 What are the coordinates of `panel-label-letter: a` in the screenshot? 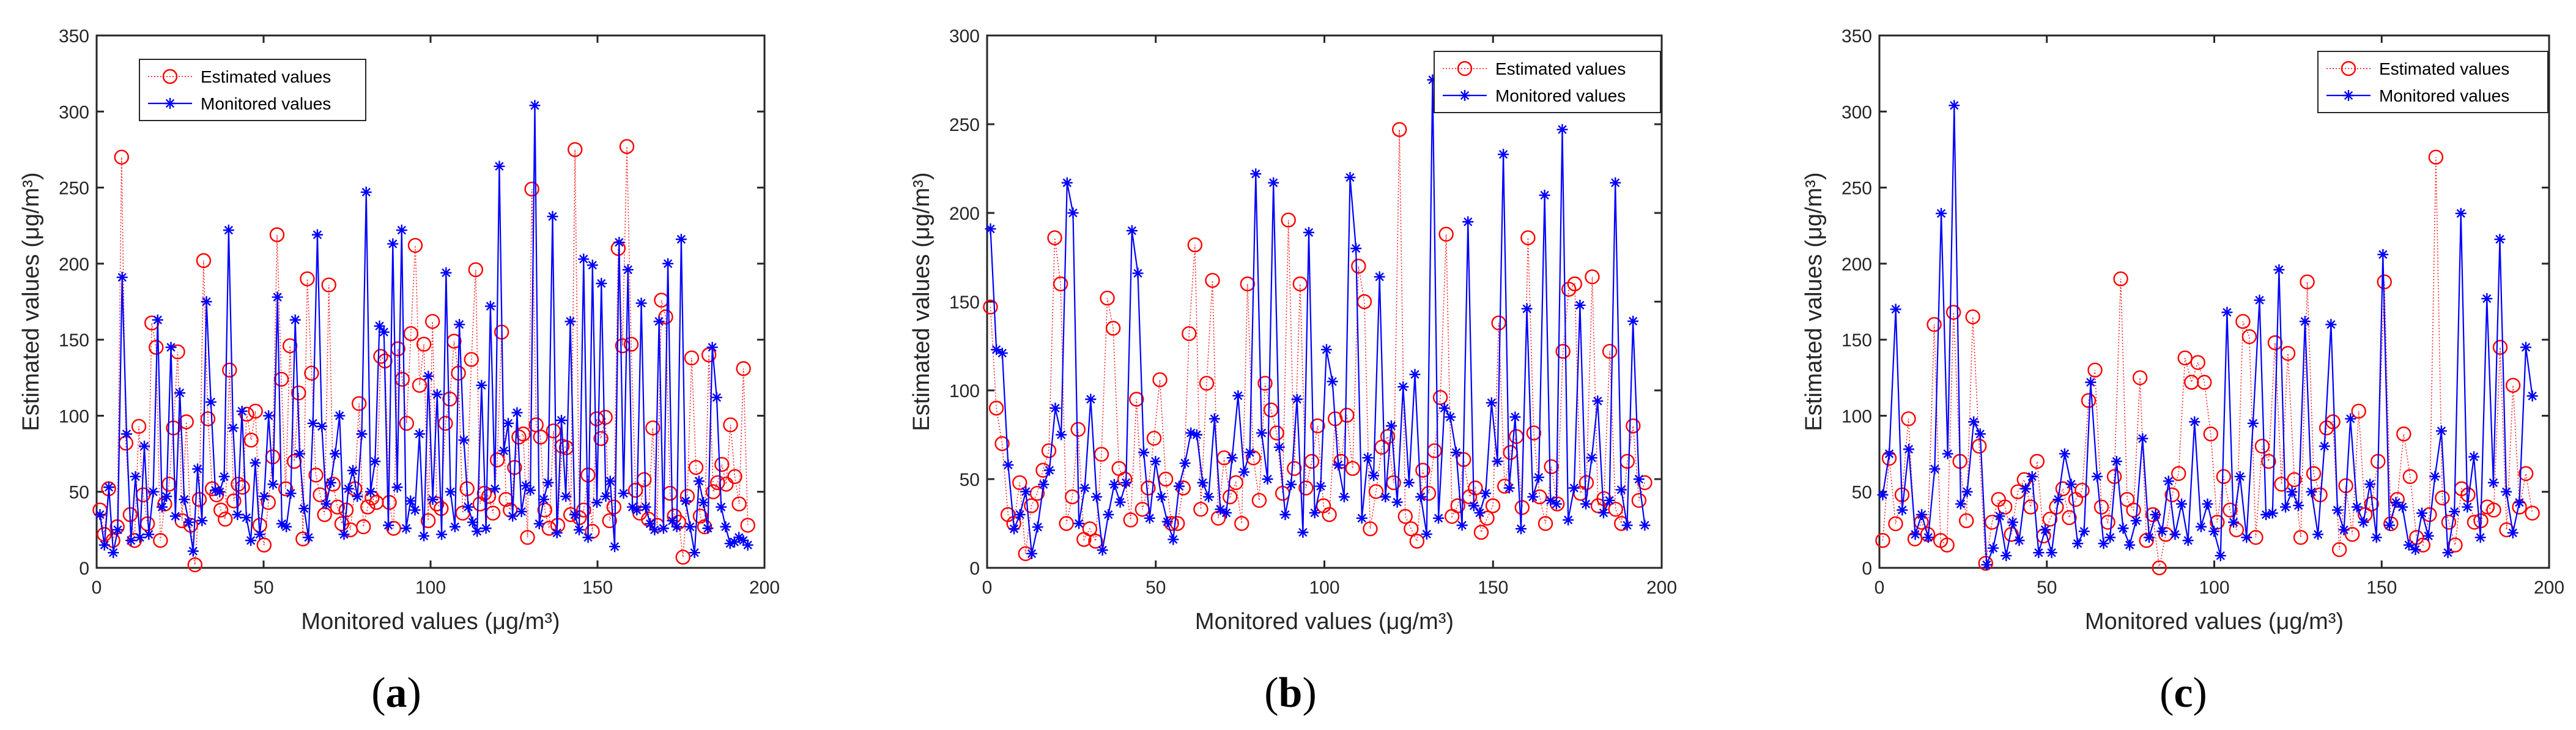 It's located at (396, 693).